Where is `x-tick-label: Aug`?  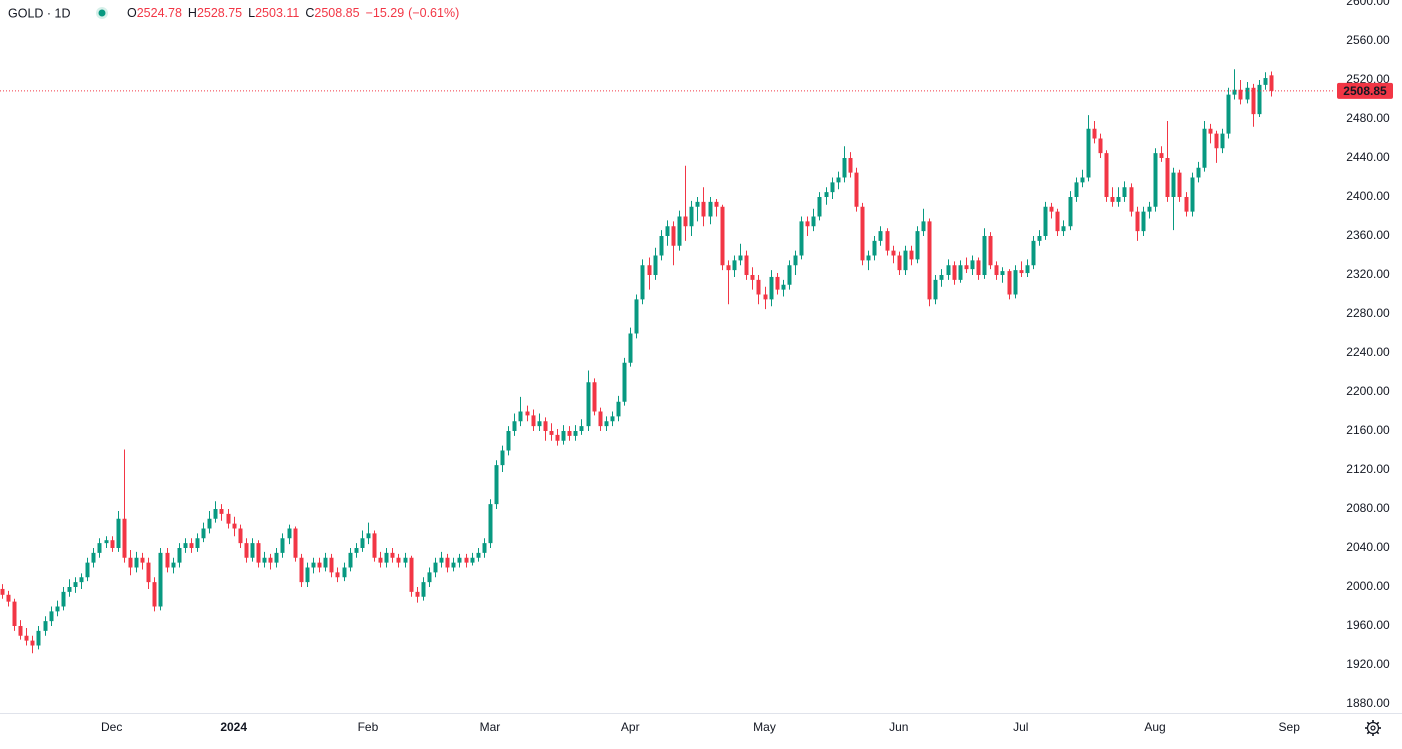 x-tick-label: Aug is located at coordinates (1154, 727).